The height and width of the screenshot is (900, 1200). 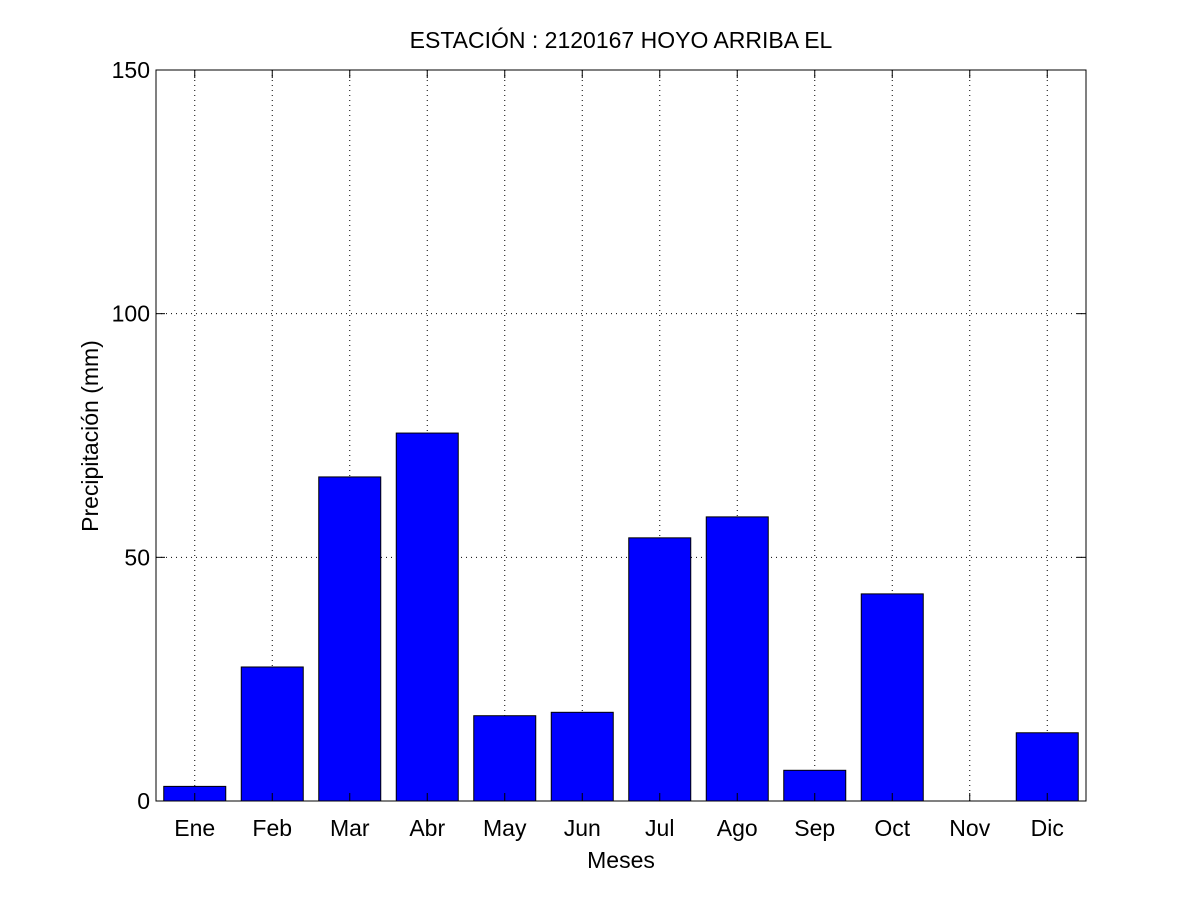 What do you see at coordinates (582, 828) in the screenshot?
I see `x-tick-label: Jun` at bounding box center [582, 828].